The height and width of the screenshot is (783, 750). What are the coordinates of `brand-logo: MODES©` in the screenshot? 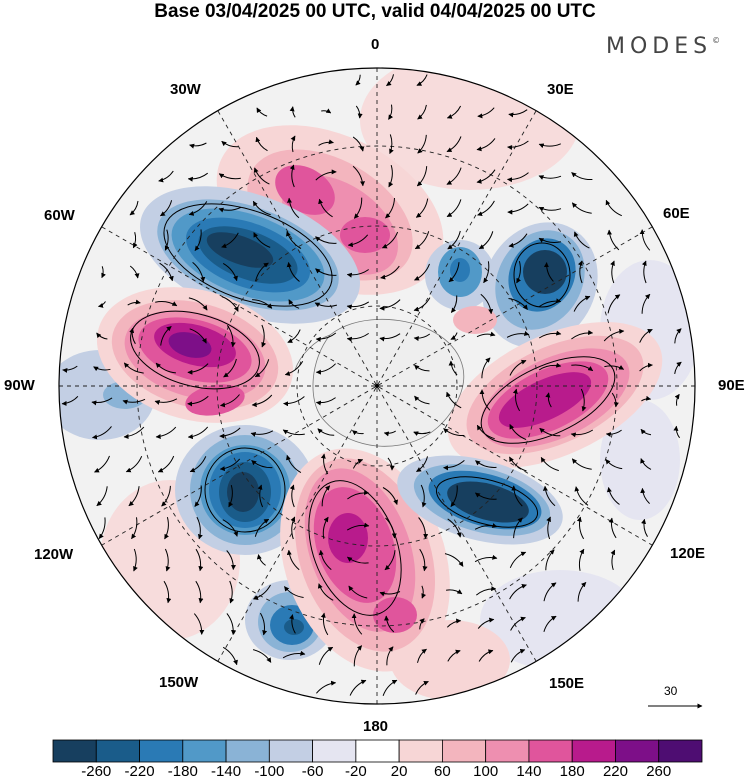 It's located at (663, 46).